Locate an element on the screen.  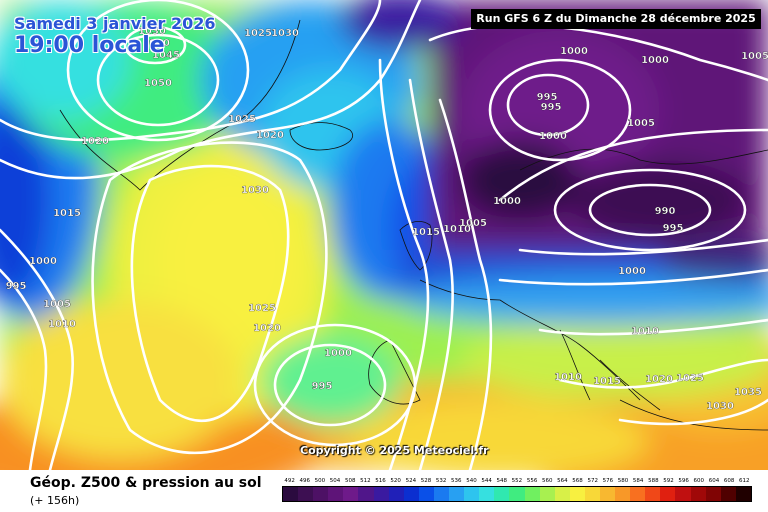
scale-label: 520 is located at coordinates (395, 481).